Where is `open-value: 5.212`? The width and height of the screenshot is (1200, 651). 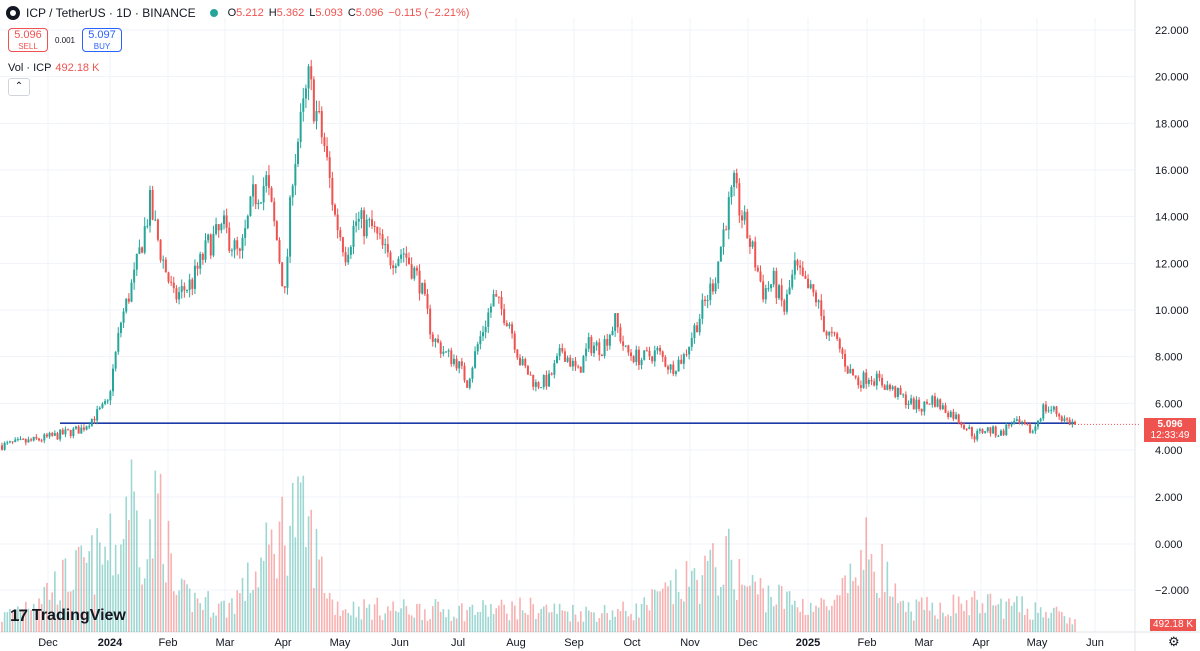 open-value: 5.212 is located at coordinates (250, 13).